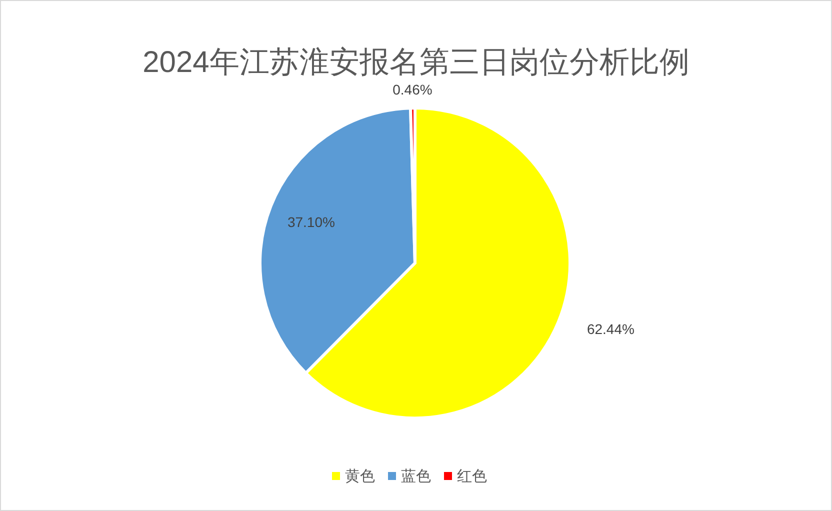 The height and width of the screenshot is (511, 832). I want to click on data-label: 37.10%, so click(311, 222).